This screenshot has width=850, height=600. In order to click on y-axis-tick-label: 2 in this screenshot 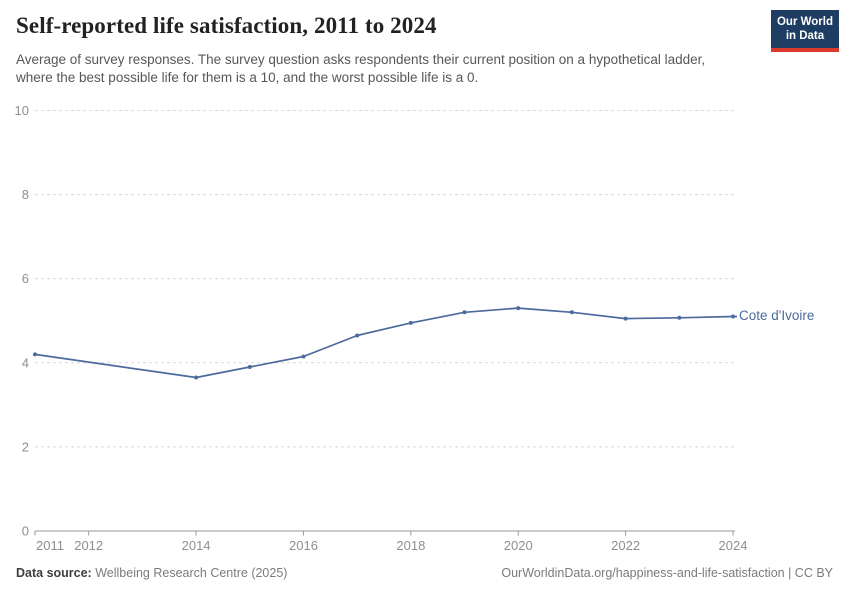, I will do `click(25, 446)`.